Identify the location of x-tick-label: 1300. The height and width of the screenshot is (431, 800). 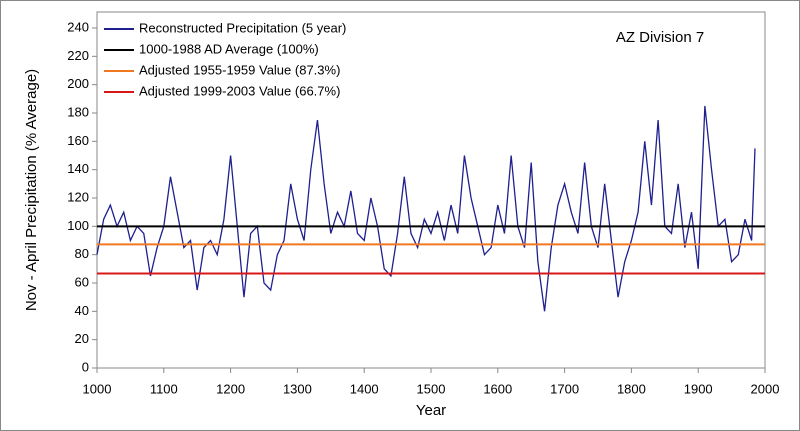
(297, 388).